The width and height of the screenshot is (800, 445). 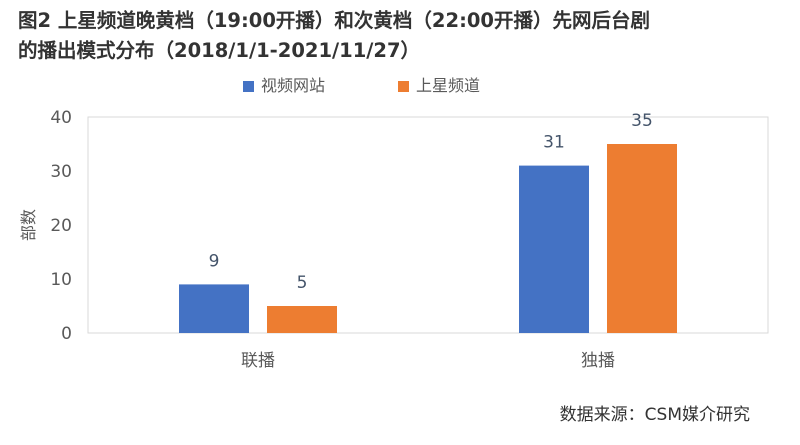 What do you see at coordinates (554, 143) in the screenshot?
I see `data-label-s1-2: 31` at bounding box center [554, 143].